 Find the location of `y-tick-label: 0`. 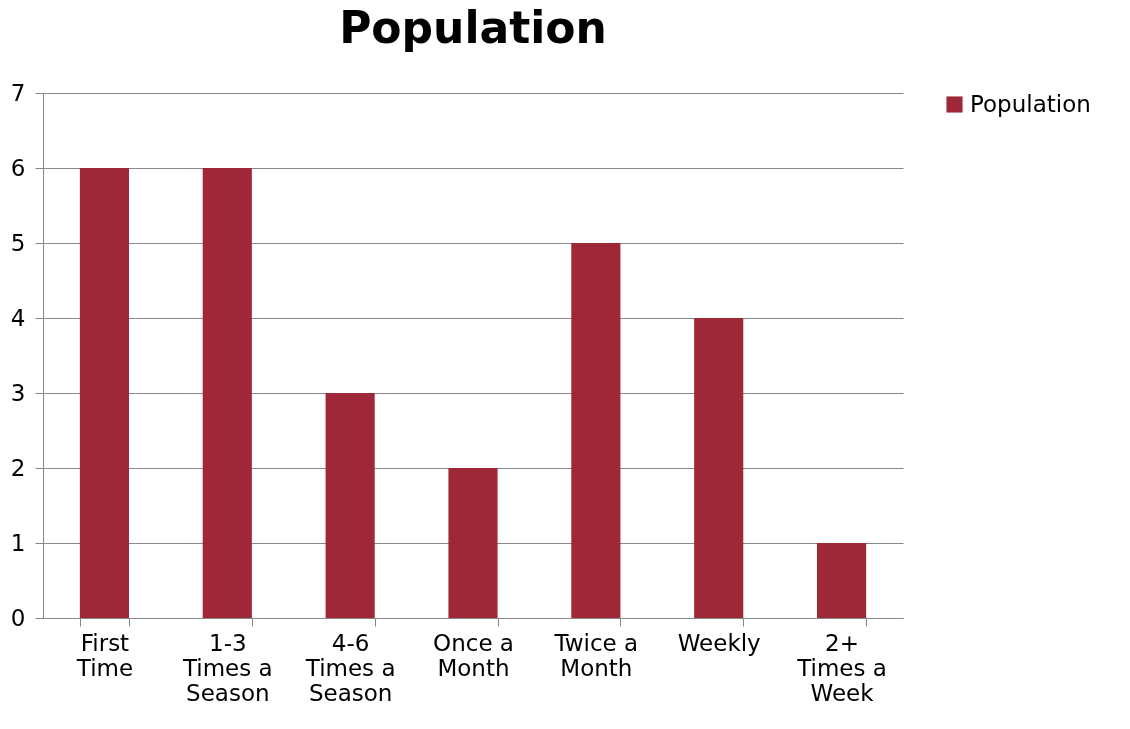

y-tick-label: 0 is located at coordinates (18, 617).